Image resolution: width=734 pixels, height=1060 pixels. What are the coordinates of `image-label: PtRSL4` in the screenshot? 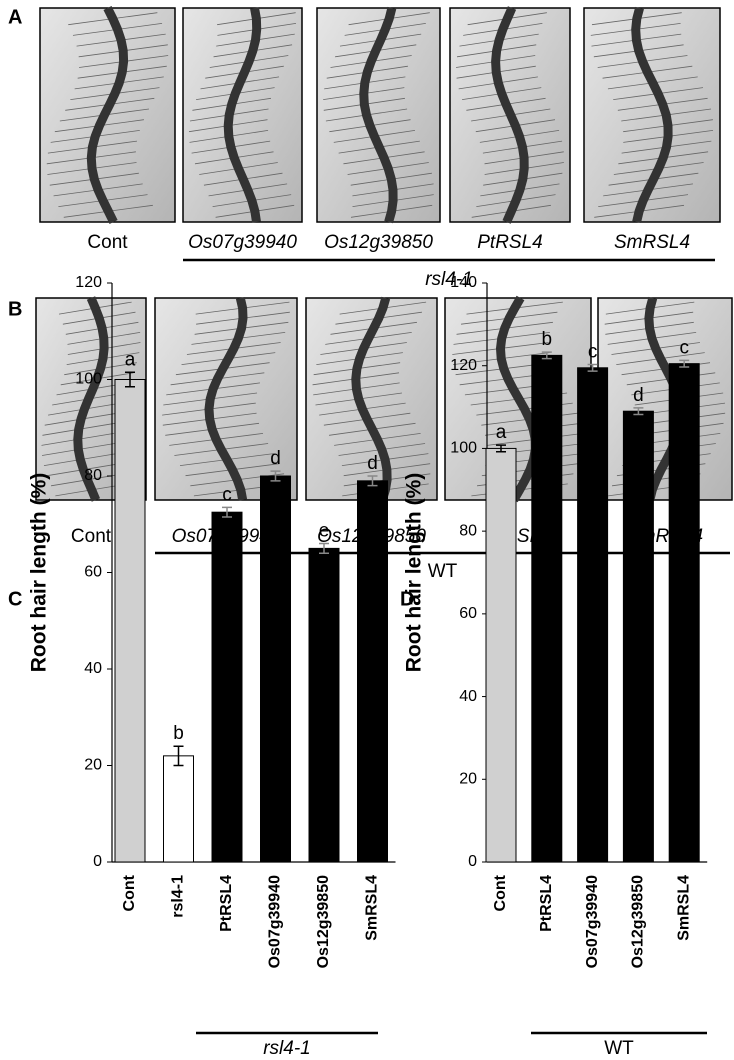 It's located at (509, 242).